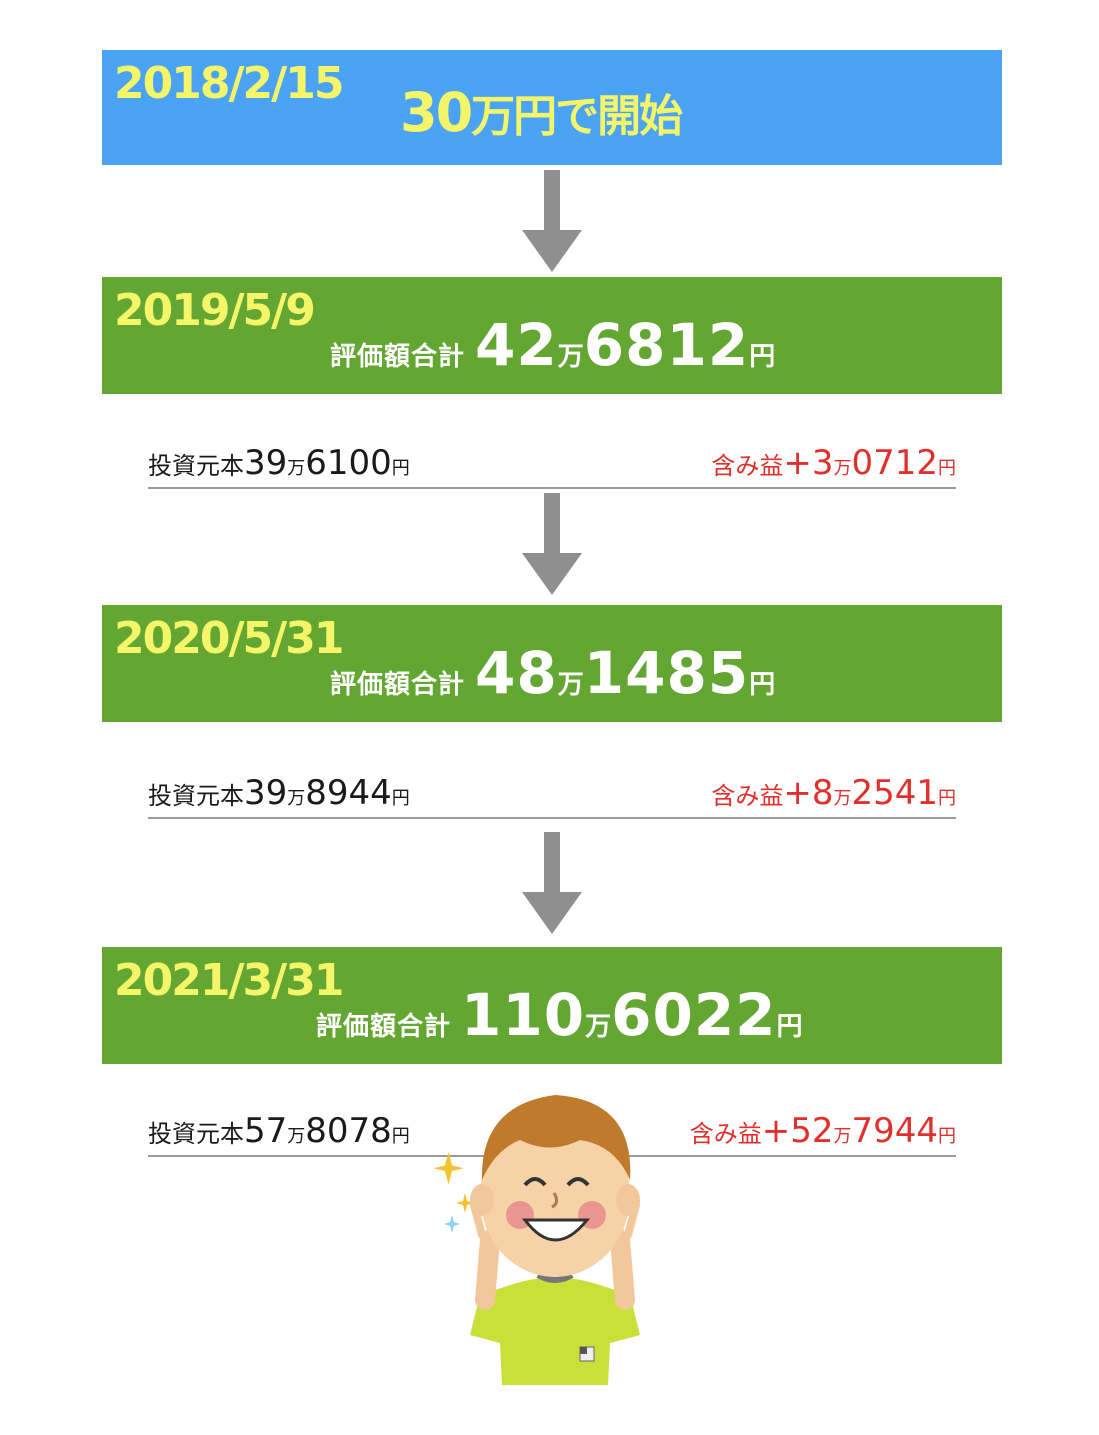  I want to click on eval-man: 42, so click(516, 345).